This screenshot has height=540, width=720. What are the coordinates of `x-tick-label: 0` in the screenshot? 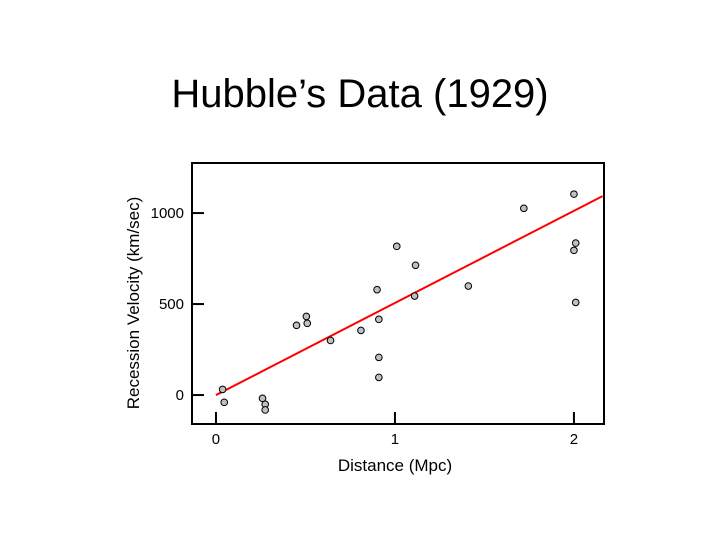 It's located at (216, 439).